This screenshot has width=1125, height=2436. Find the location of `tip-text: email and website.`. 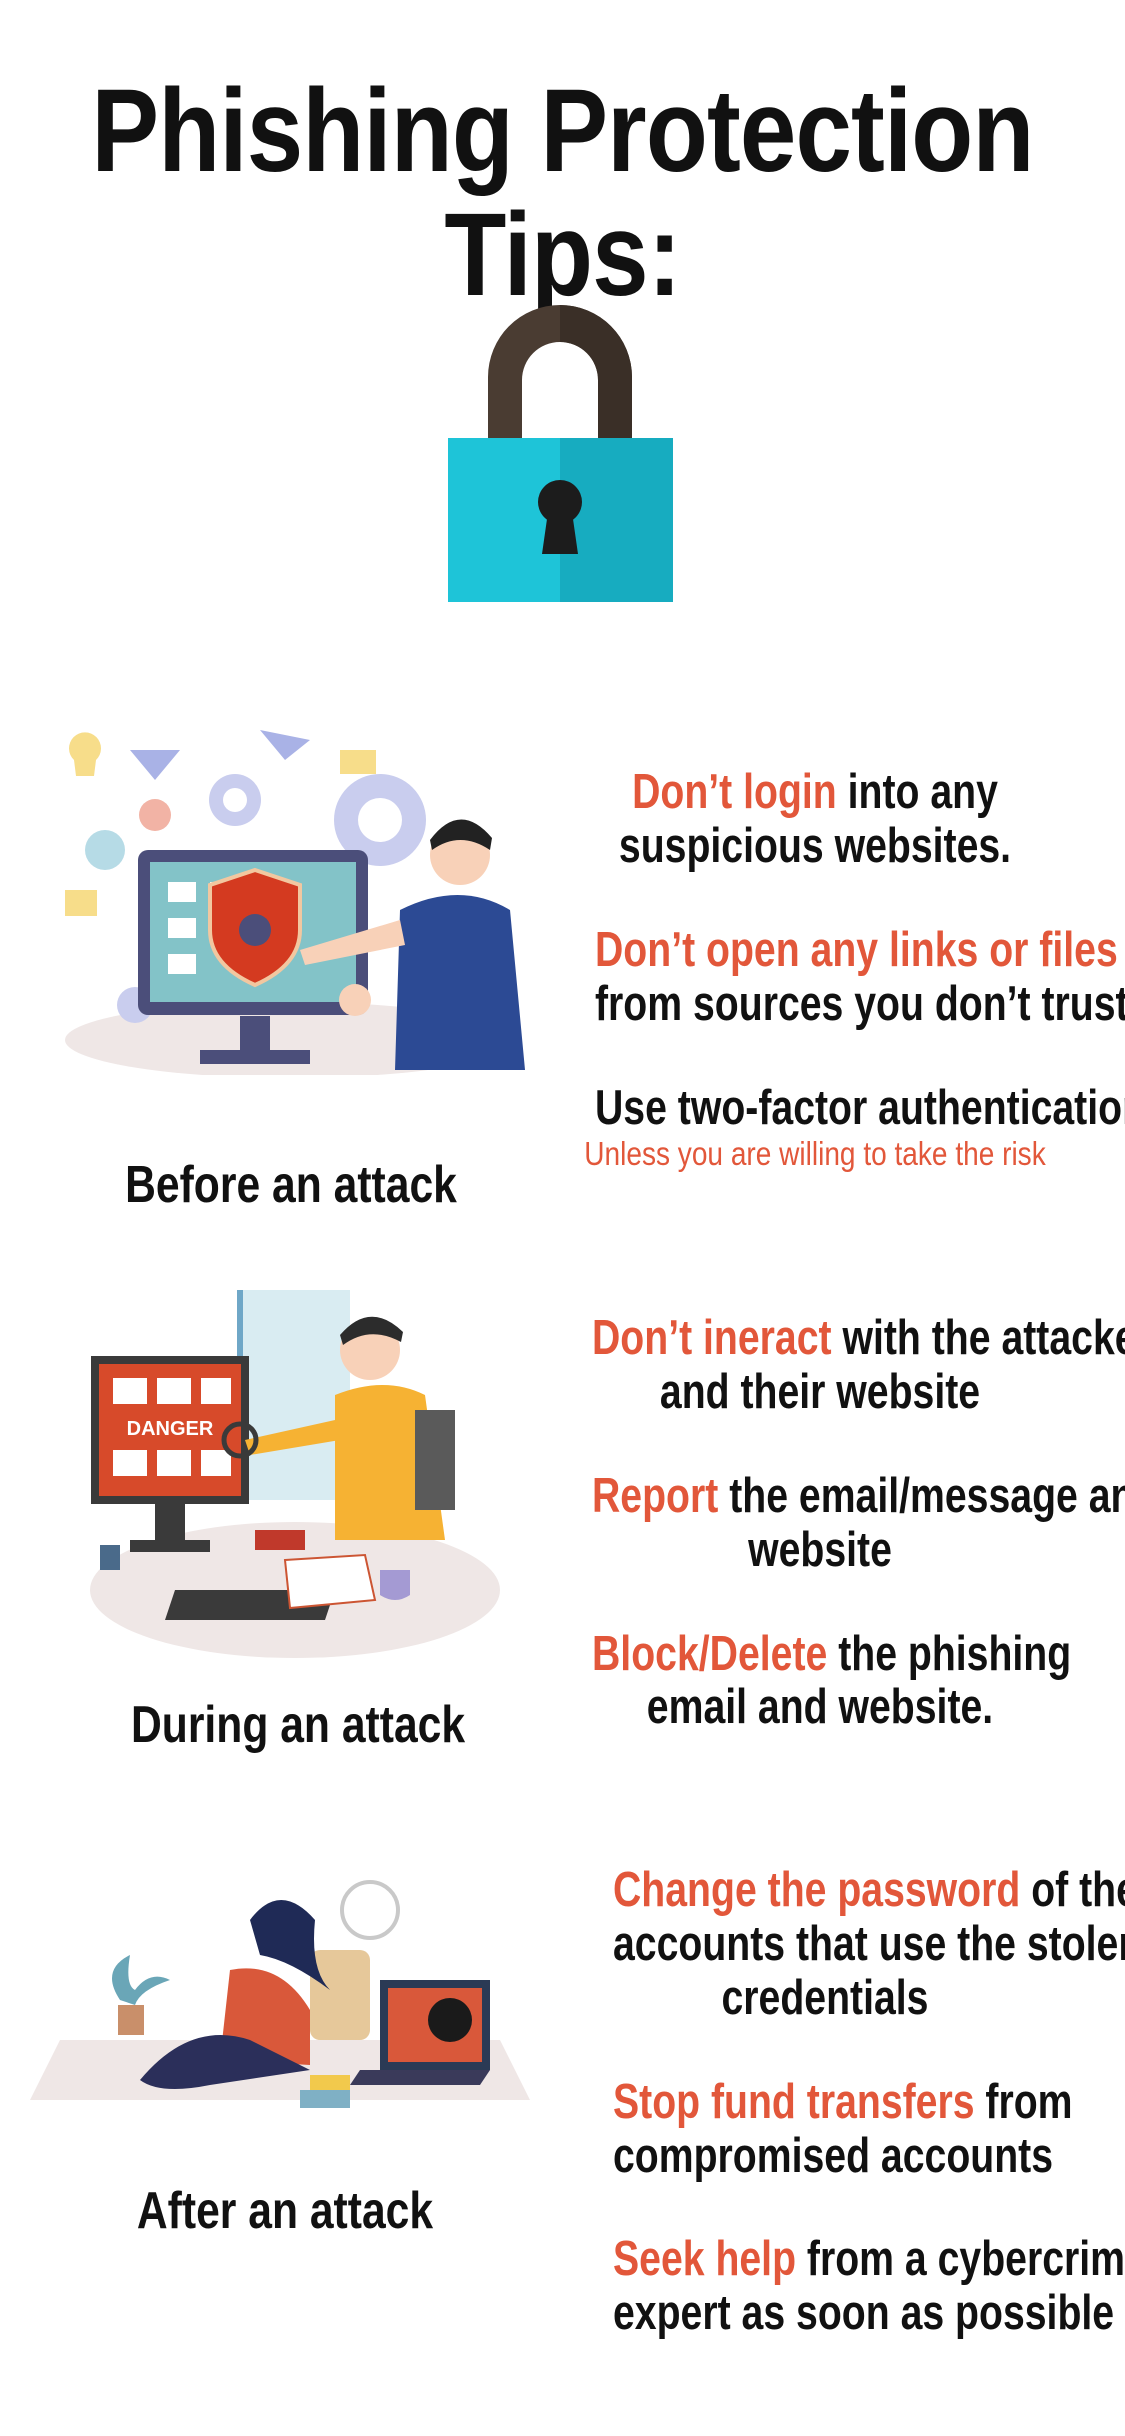

tip-text: email and website. is located at coordinates (820, 1707).